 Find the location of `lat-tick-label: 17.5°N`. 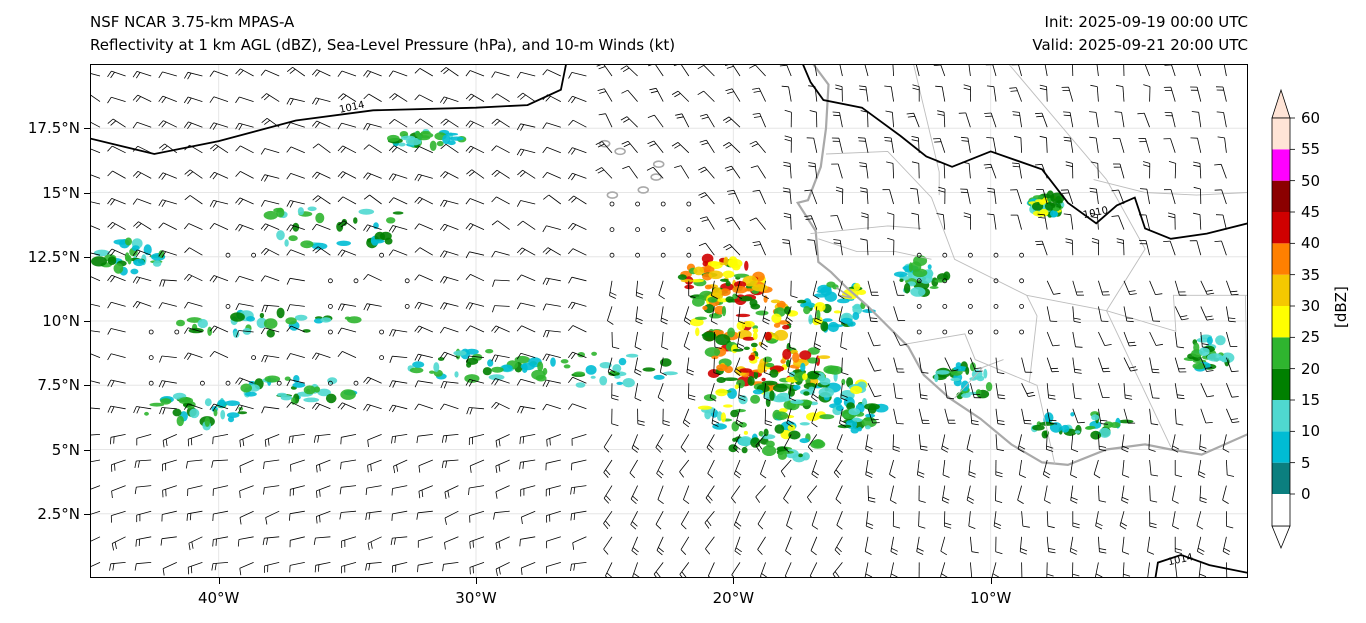

lat-tick-label: 17.5°N is located at coordinates (53, 128).